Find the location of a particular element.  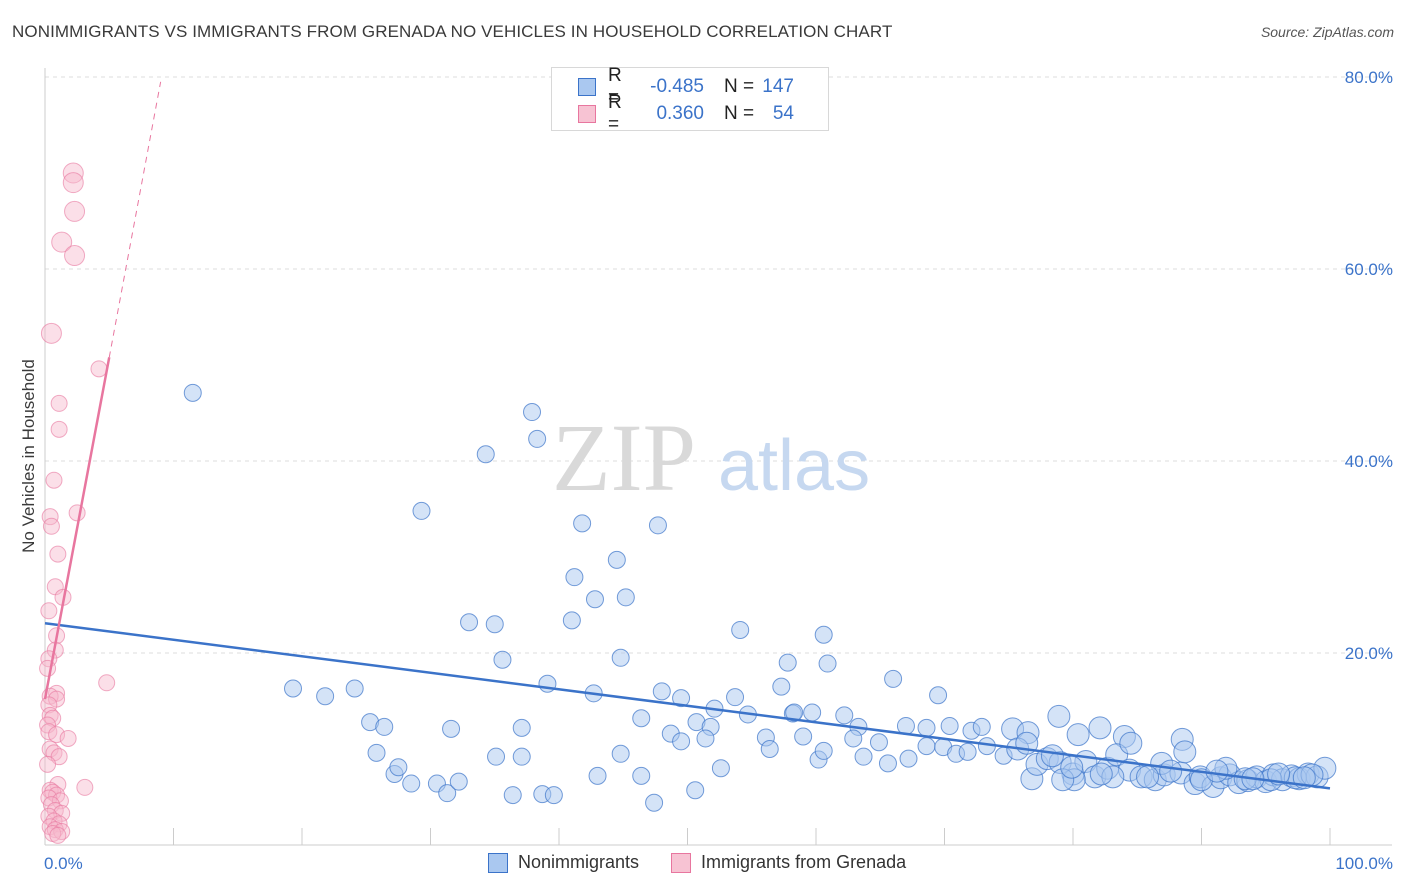

legend-row-nonimmigrants: R = -0.485 N = 147 is located at coordinates (673, 86).